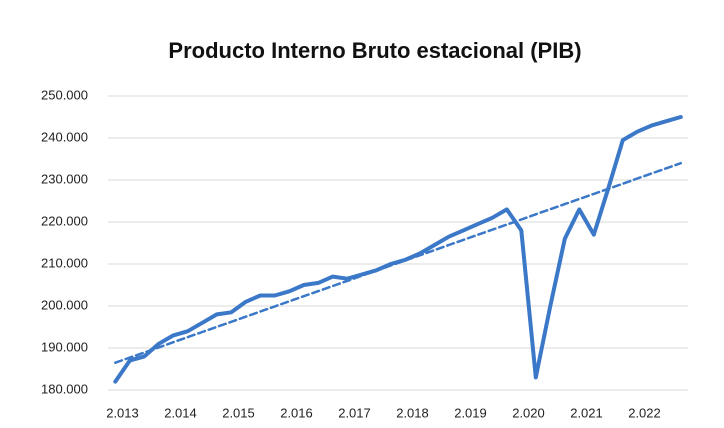  Describe the element at coordinates (586, 412) in the screenshot. I see `x-tick-label: 2.021` at that location.